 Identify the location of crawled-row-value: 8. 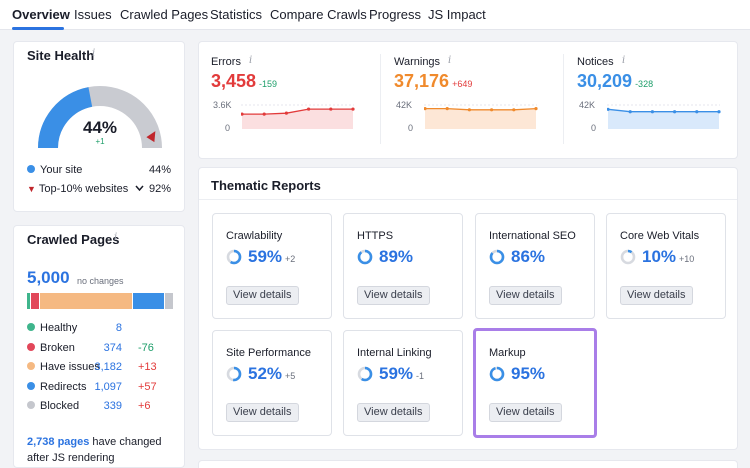
(118, 328).